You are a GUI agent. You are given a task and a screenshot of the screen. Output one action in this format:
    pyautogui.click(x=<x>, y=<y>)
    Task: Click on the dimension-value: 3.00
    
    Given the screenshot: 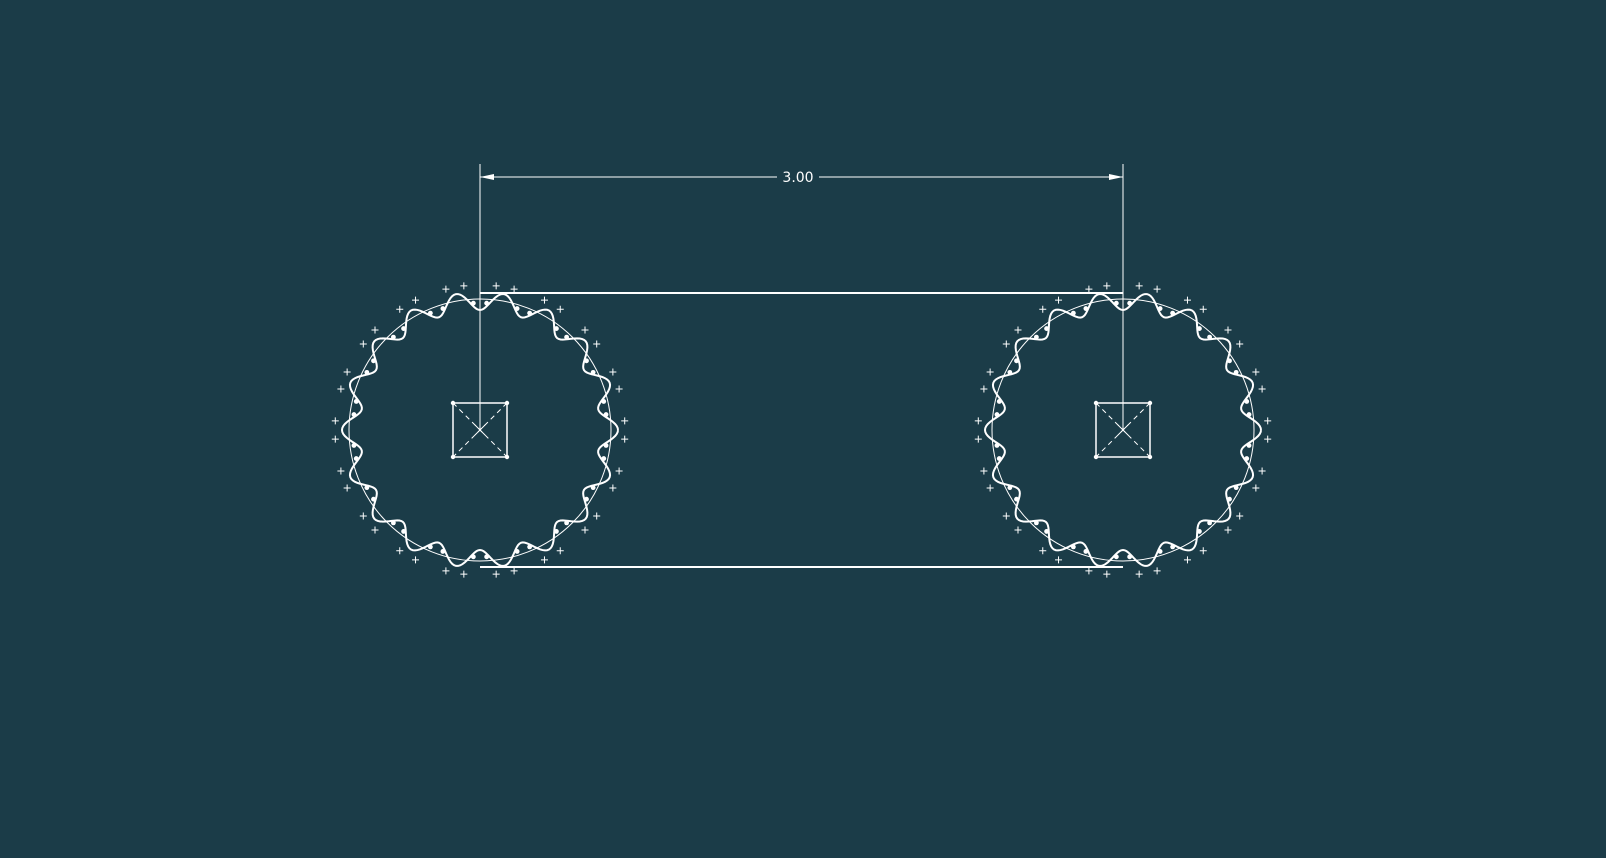 What is the action you would take?
    pyautogui.click(x=797, y=178)
    